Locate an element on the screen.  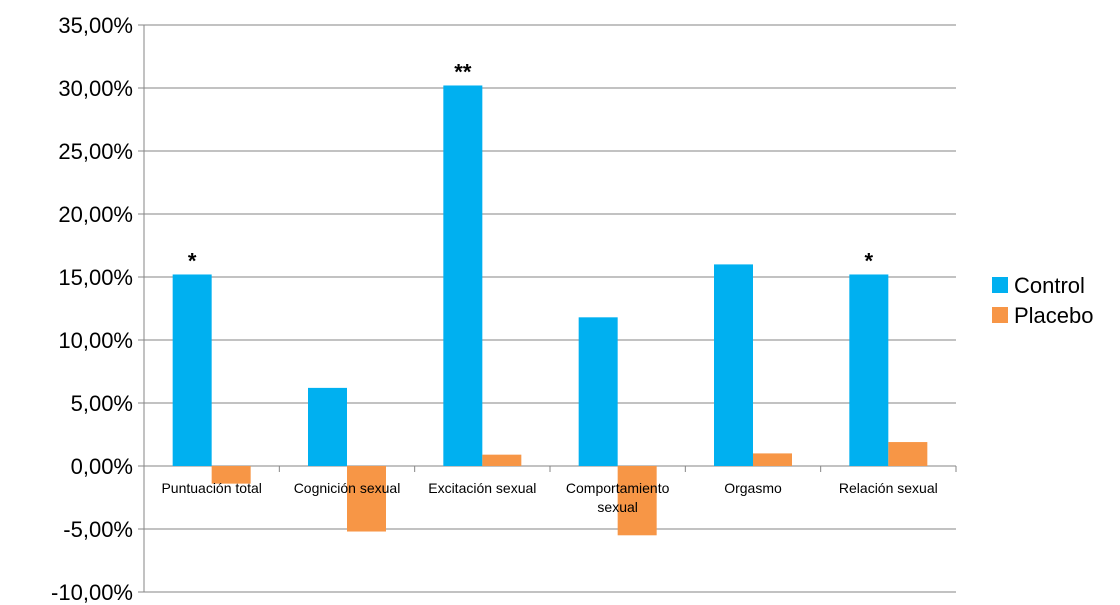
significance-marker: ** is located at coordinates (463, 71).